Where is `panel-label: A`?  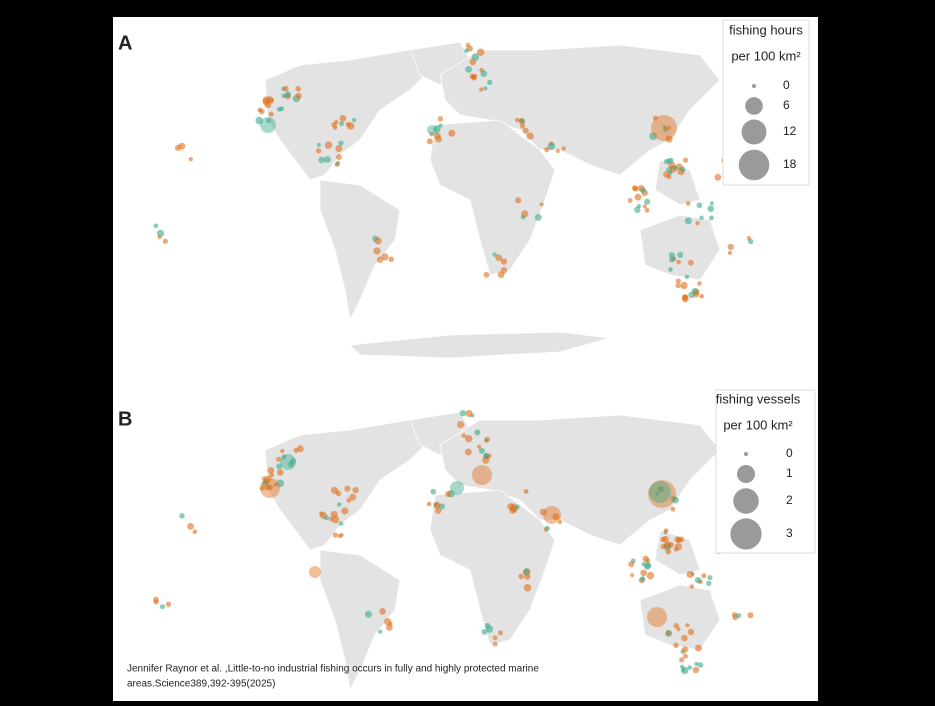
panel-label: A is located at coordinates (125, 43).